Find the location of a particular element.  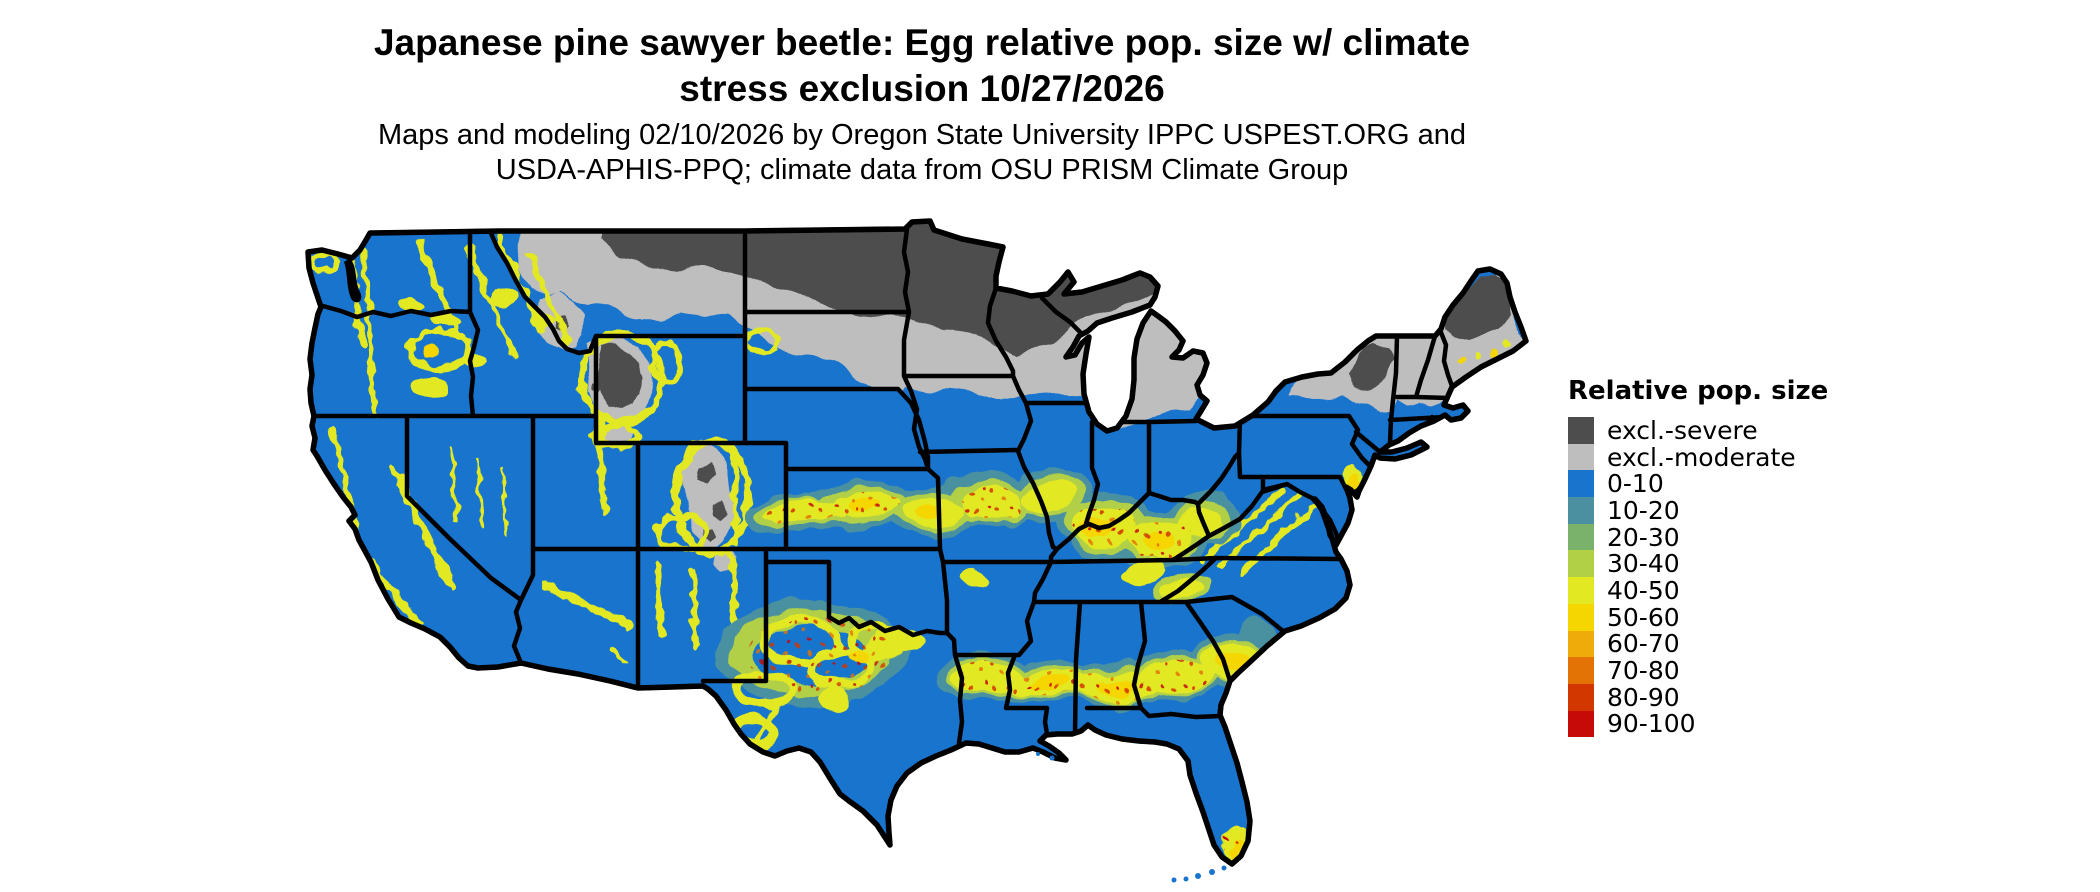

legend-label: 50-60 is located at coordinates (1643, 617).